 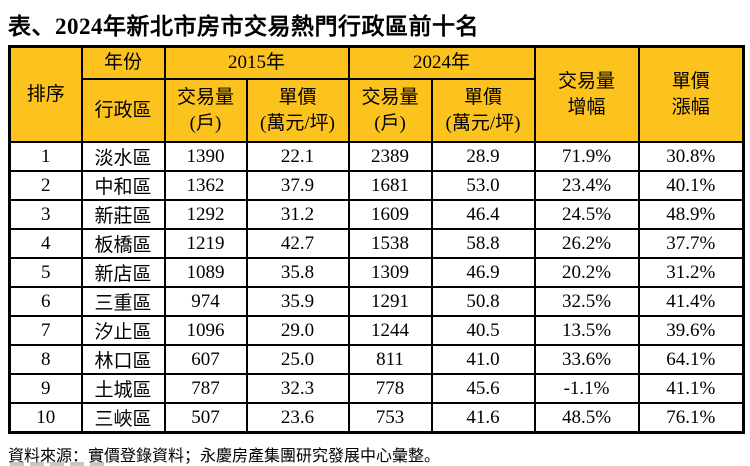 What do you see at coordinates (483, 243) in the screenshot?
I see `cell-price-2024: 58.8` at bounding box center [483, 243].